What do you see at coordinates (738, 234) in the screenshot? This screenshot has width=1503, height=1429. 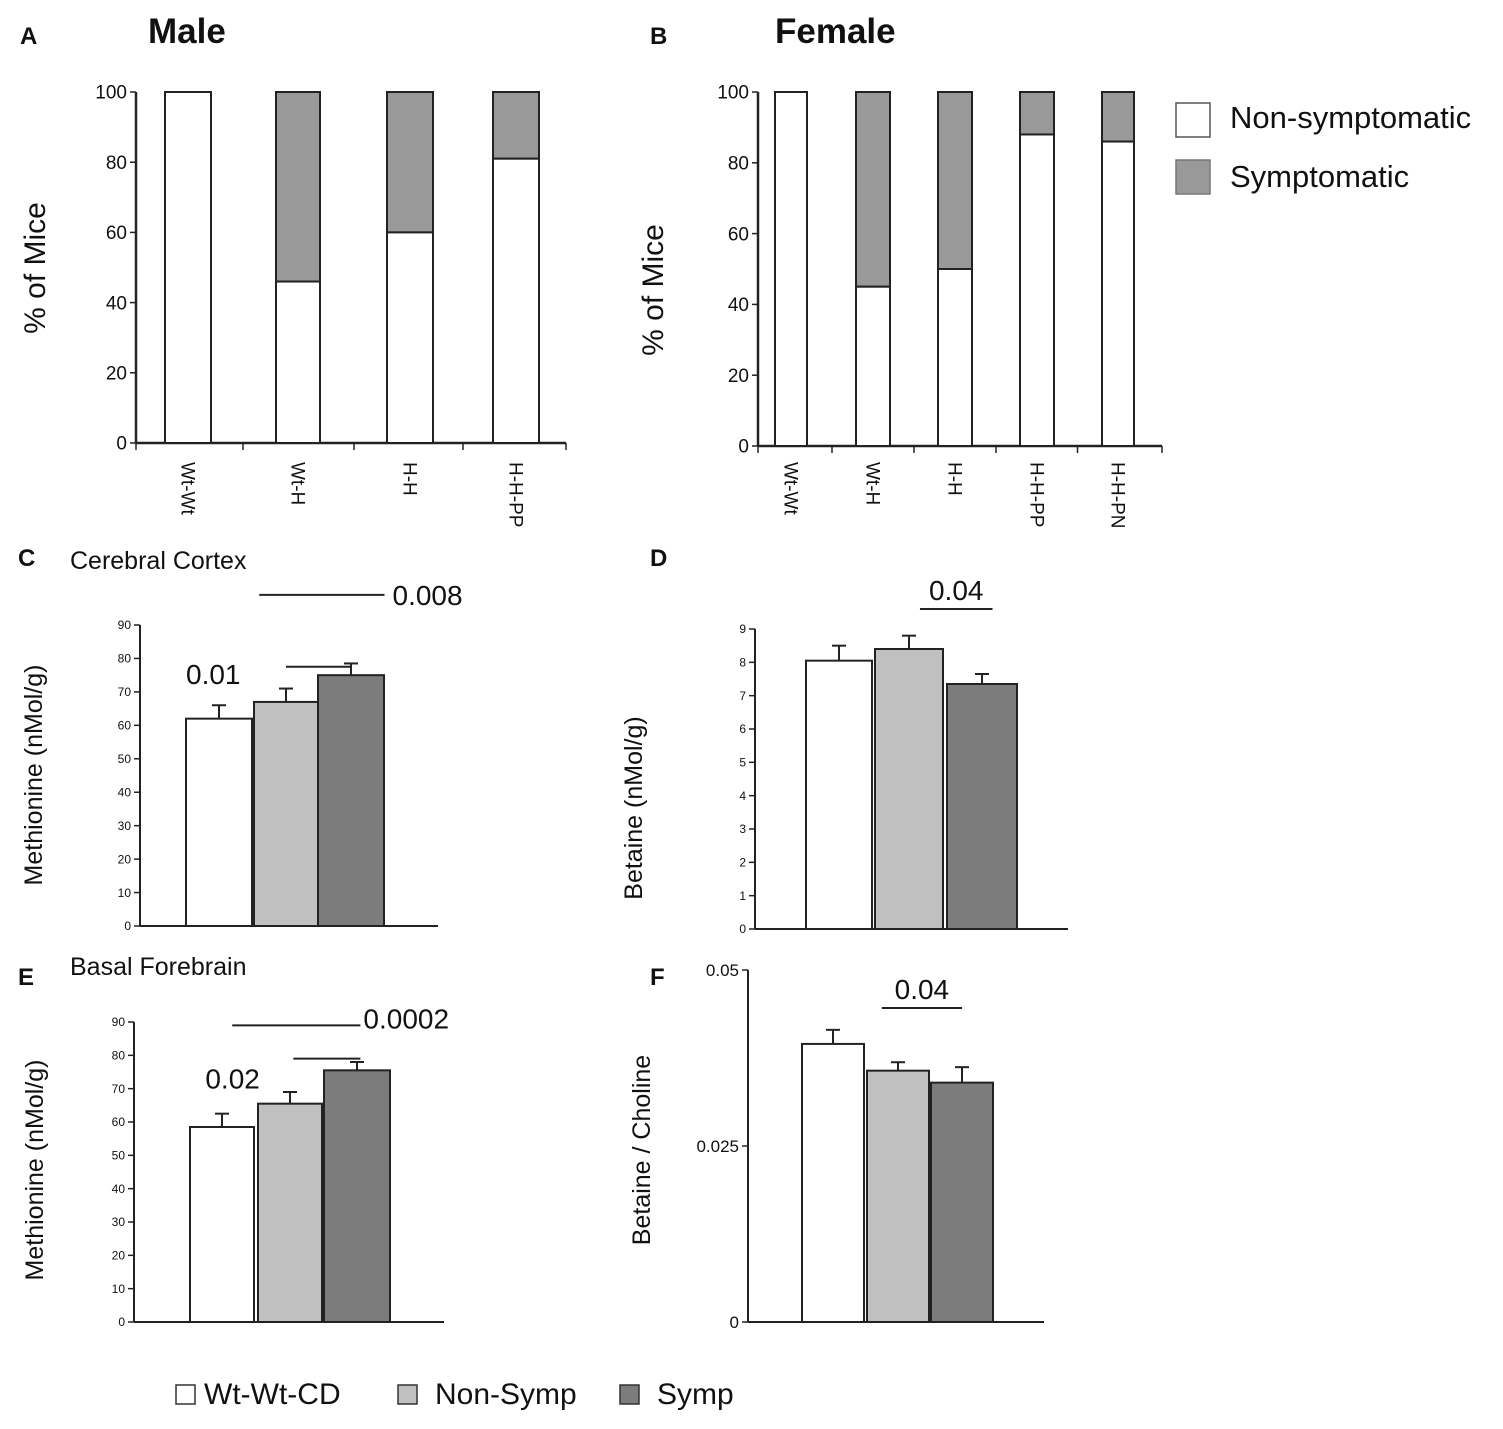 I see `panel-b-ytick-label: 60` at bounding box center [738, 234].